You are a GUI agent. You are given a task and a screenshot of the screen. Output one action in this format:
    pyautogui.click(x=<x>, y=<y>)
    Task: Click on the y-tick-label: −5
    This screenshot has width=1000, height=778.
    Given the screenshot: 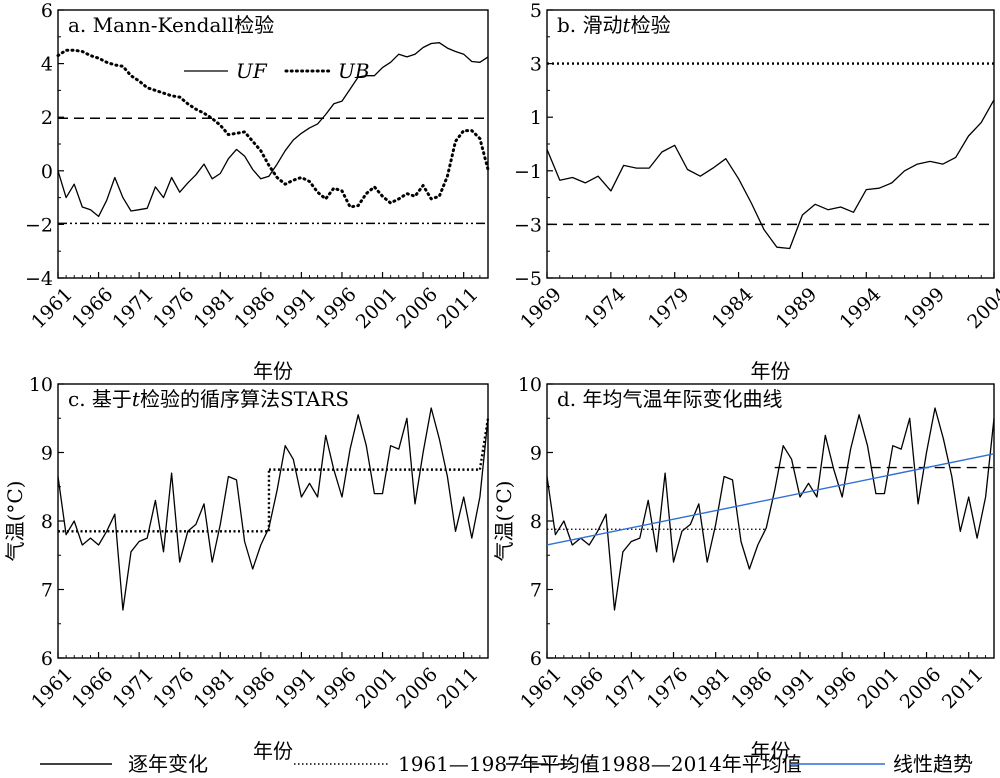 What is the action you would take?
    pyautogui.click(x=528, y=279)
    